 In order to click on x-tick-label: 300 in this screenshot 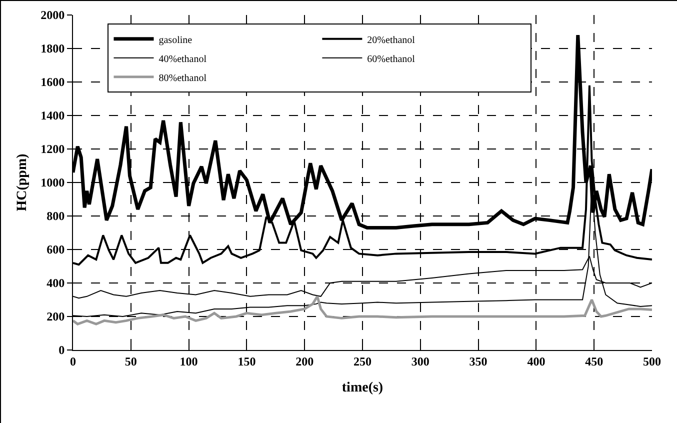, I will do `click(420, 361)`.